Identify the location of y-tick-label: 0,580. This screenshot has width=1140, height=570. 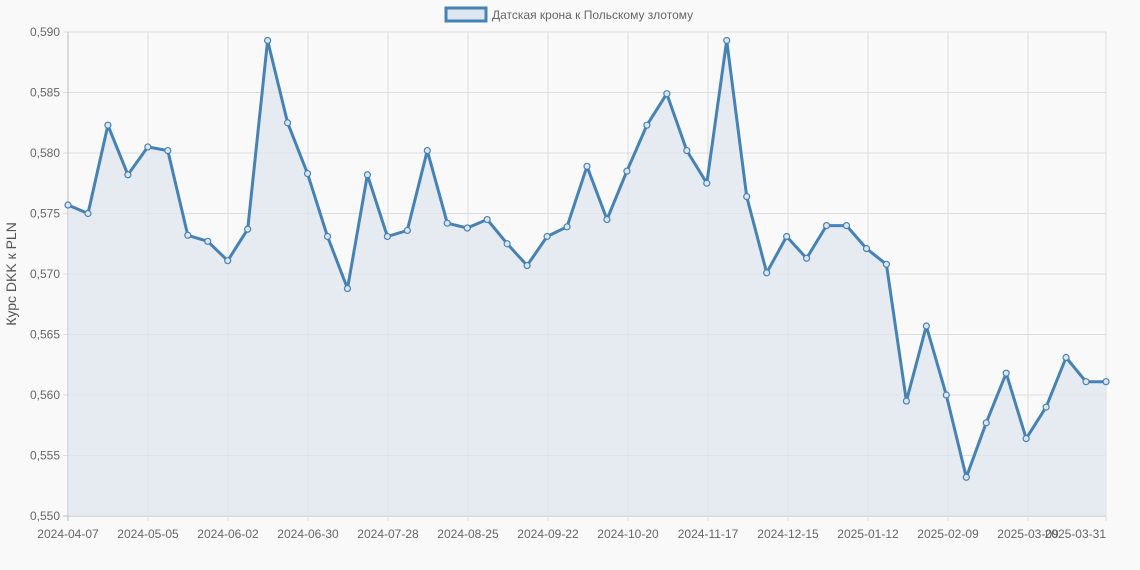
(45, 153).